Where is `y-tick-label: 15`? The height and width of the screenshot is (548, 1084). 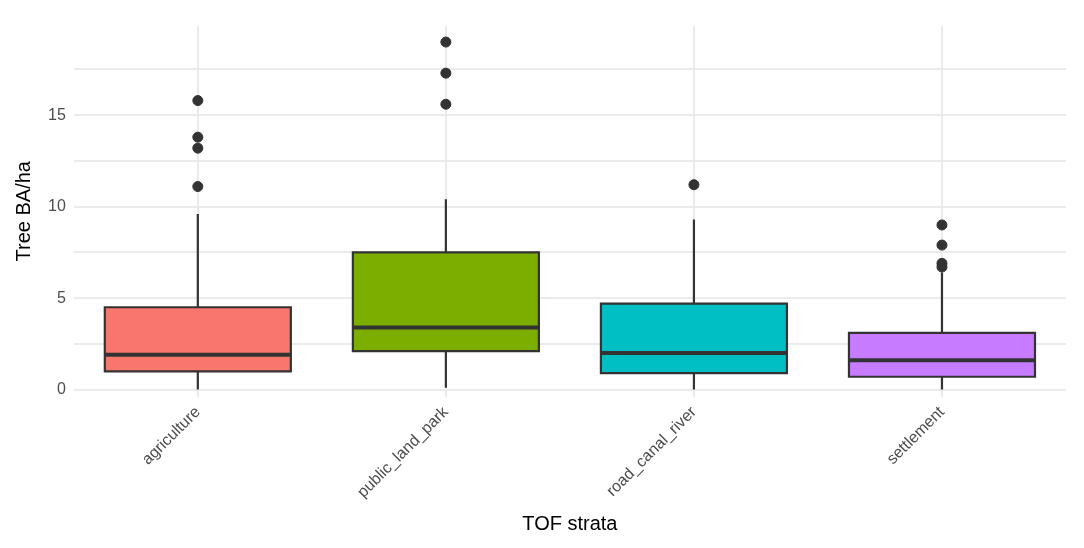
y-tick-label: 15 is located at coordinates (57, 114).